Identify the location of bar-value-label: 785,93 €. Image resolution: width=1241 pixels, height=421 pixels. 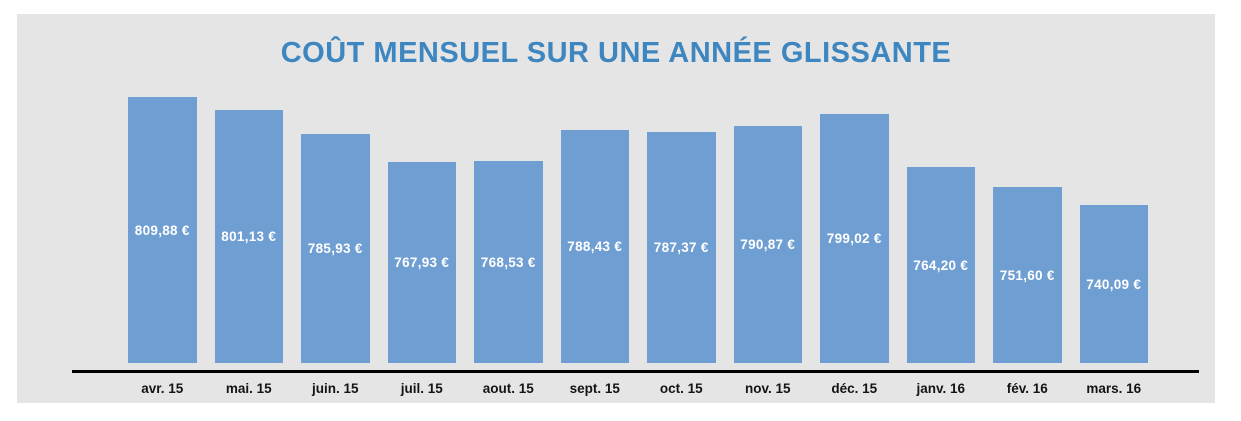
(335, 248).